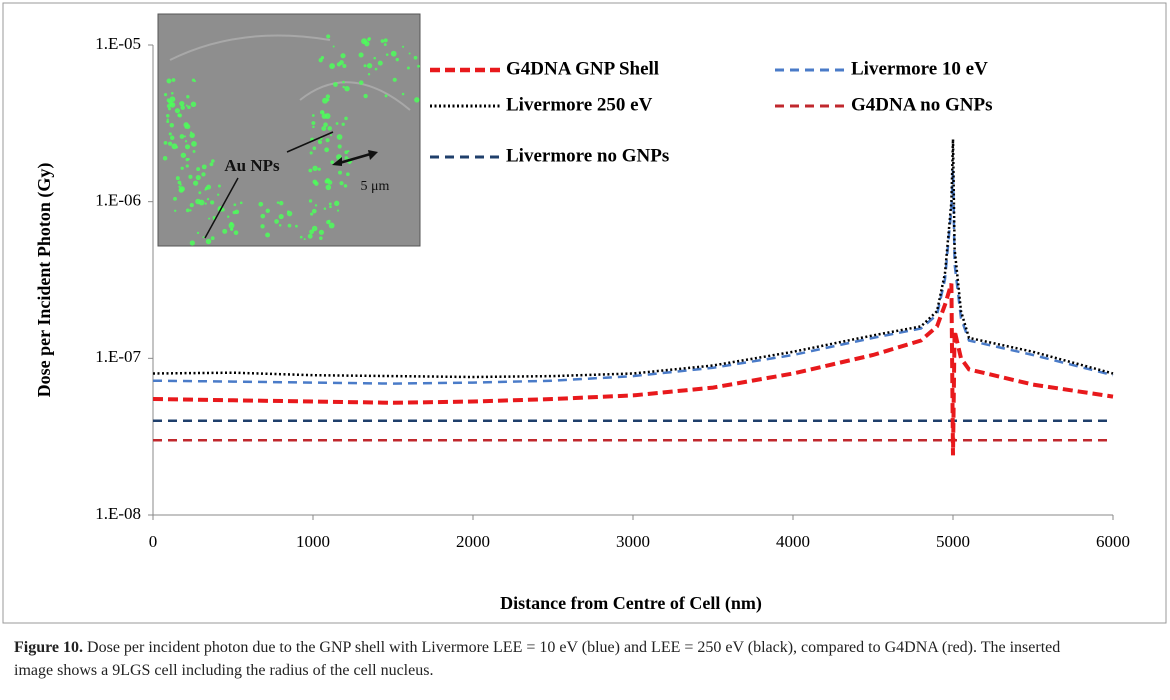 Image resolution: width=1170 pixels, height=700 pixels. Describe the element at coordinates (313, 541) in the screenshot. I see `x-tick-label: 1000` at that location.